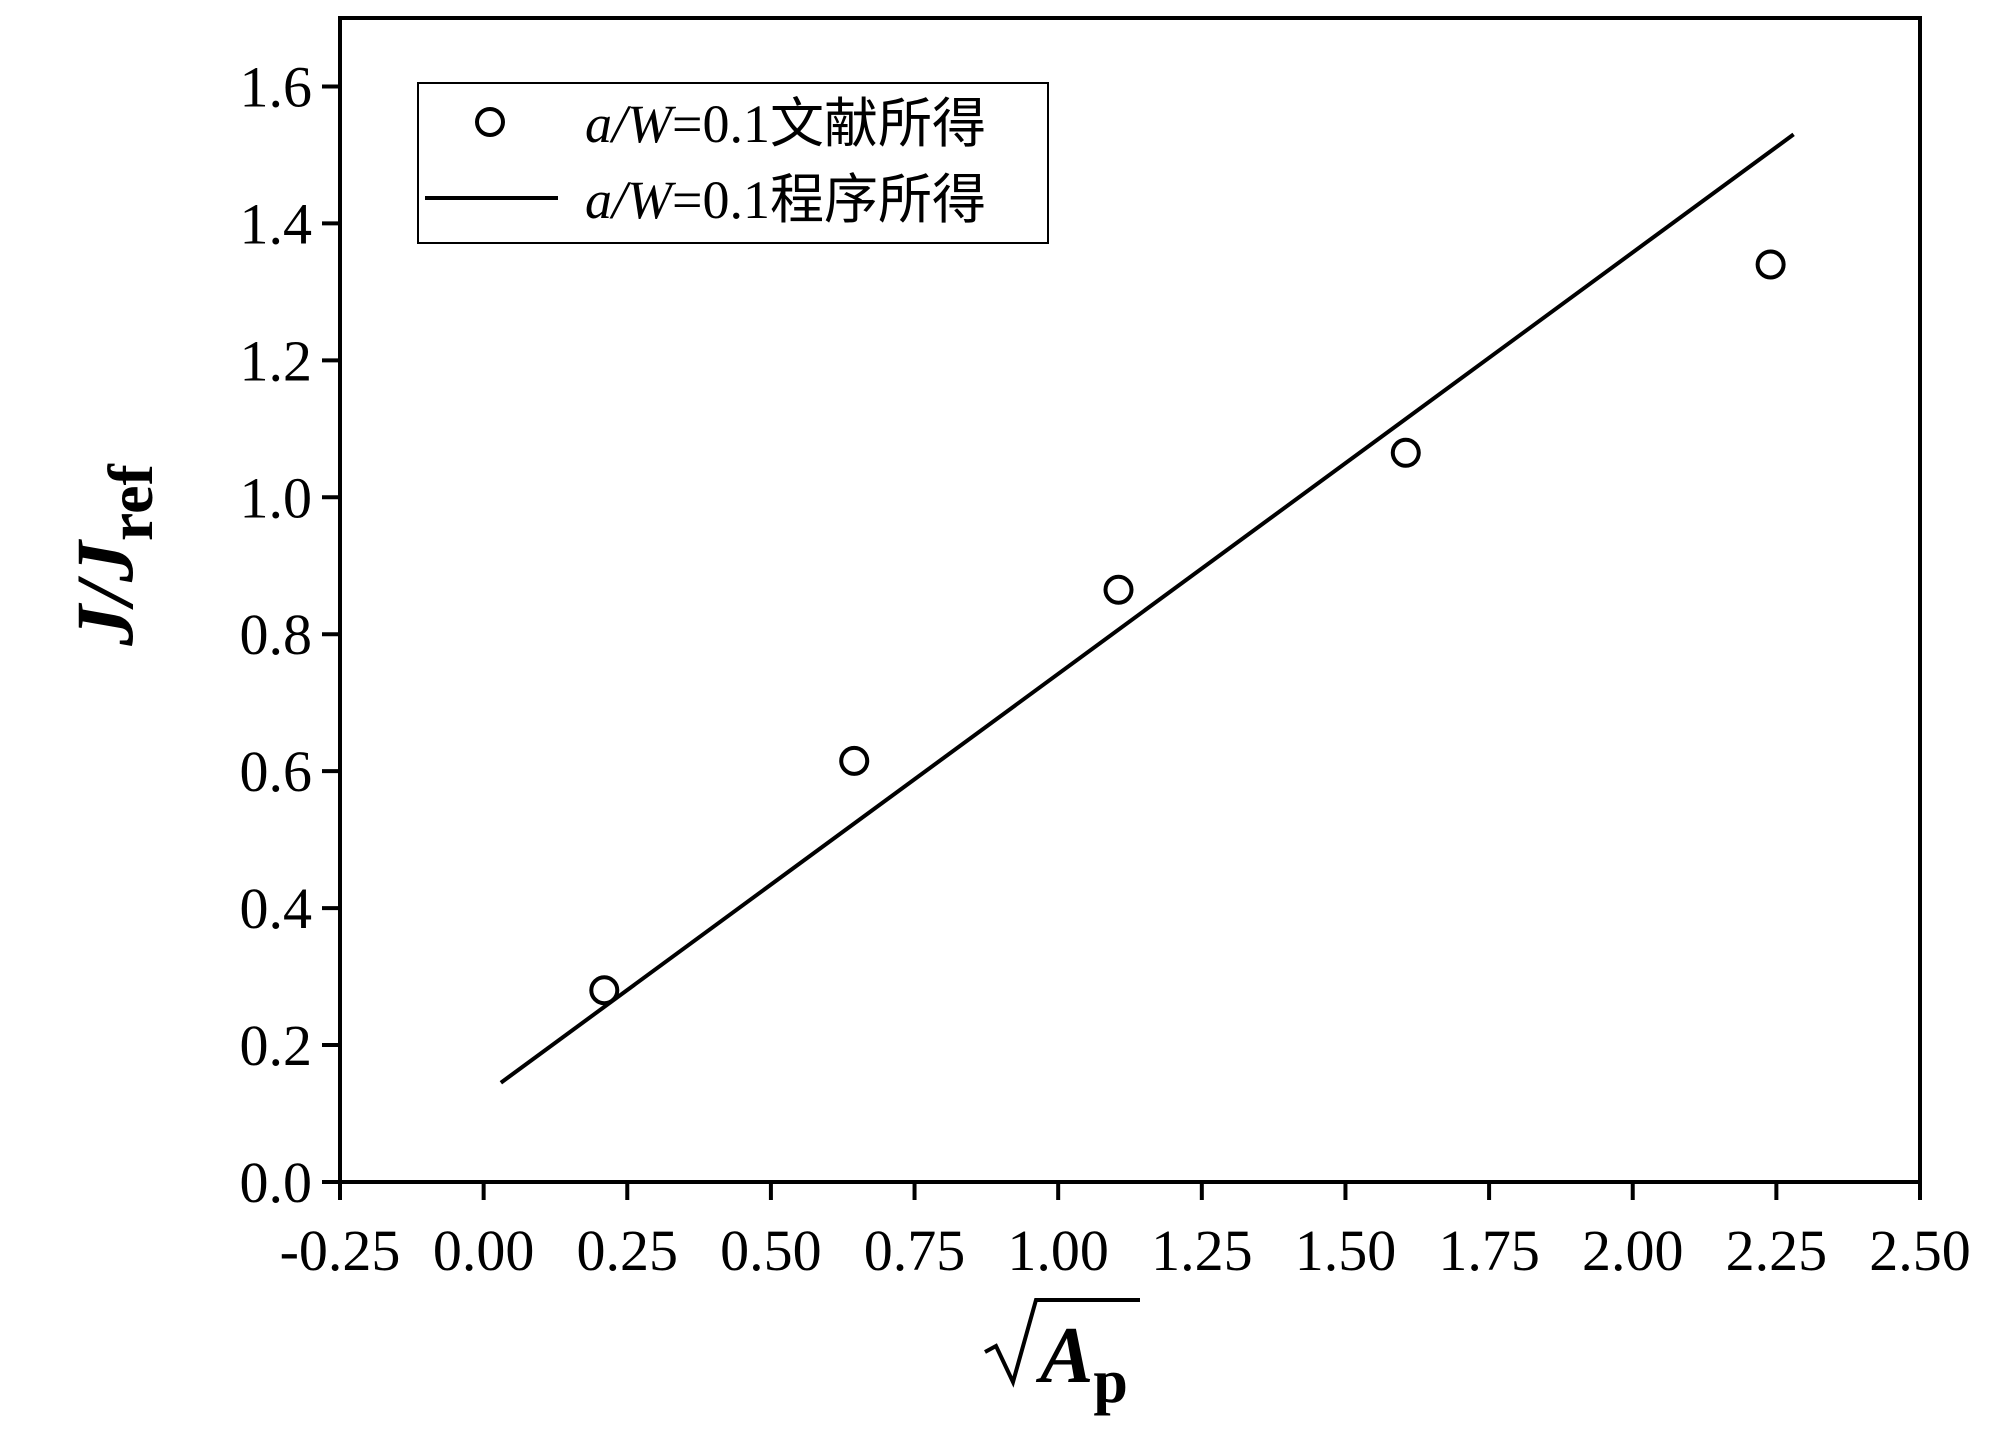  I want to click on x-tick-label: 2.50, so click(1920, 1250).